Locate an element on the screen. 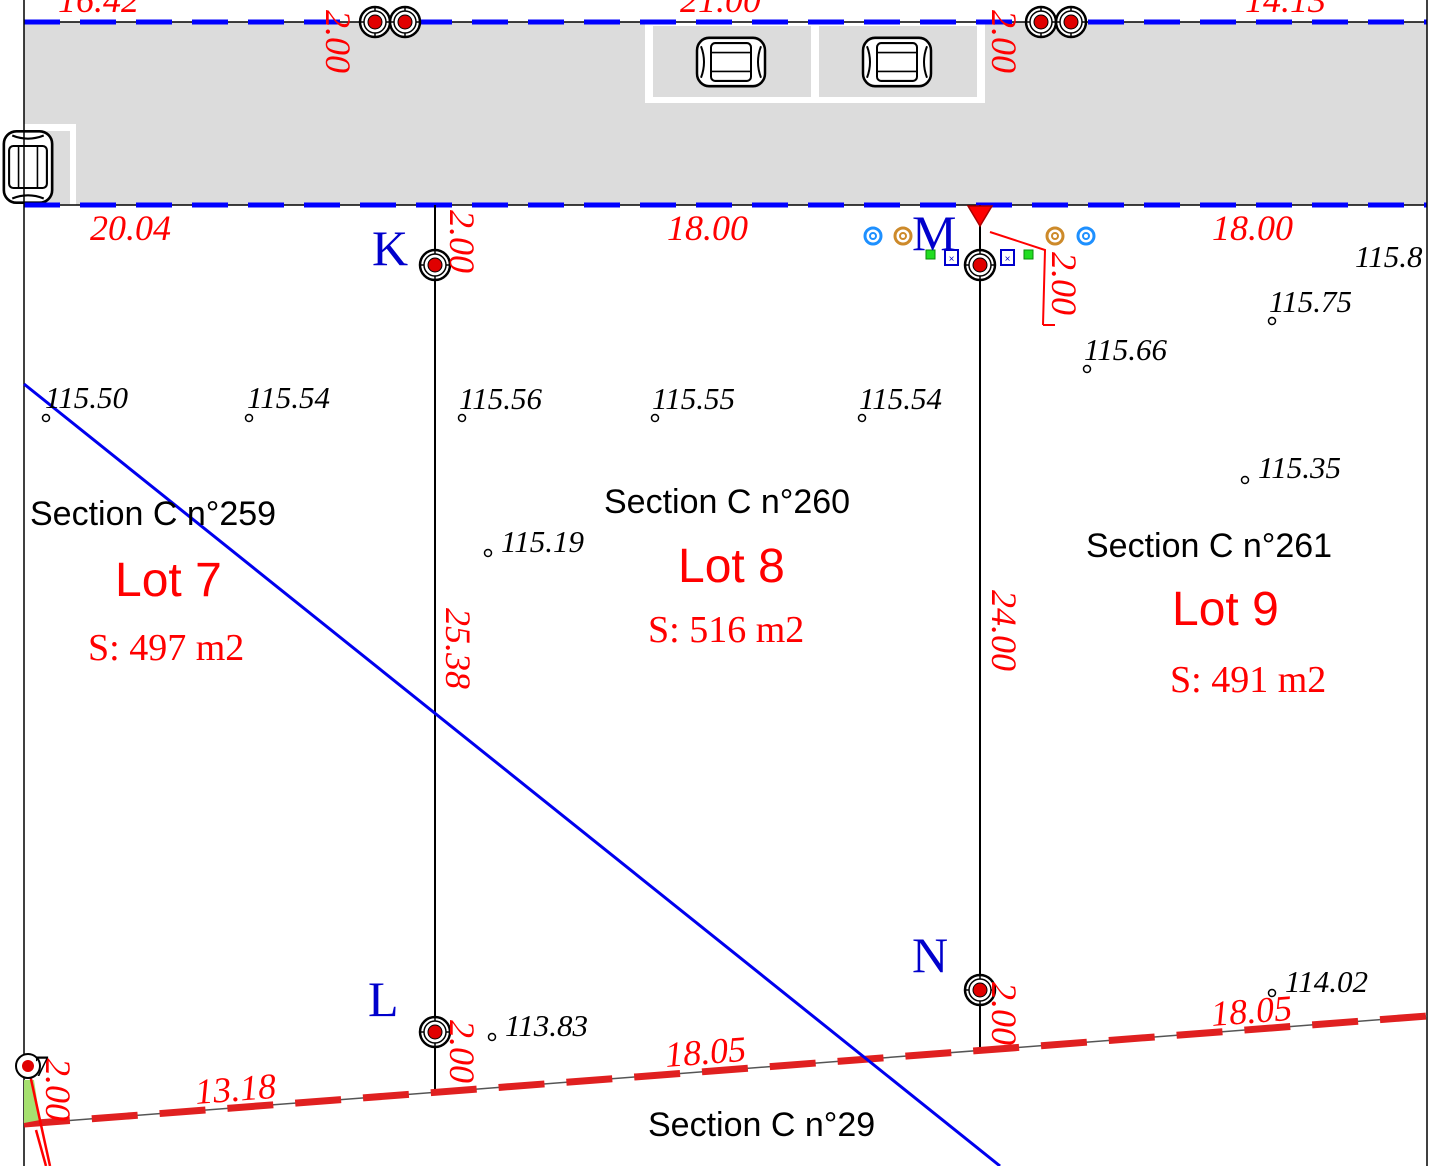 This screenshot has height=1166, width=1455. elevation-label: 115.56 is located at coordinates (500, 398).